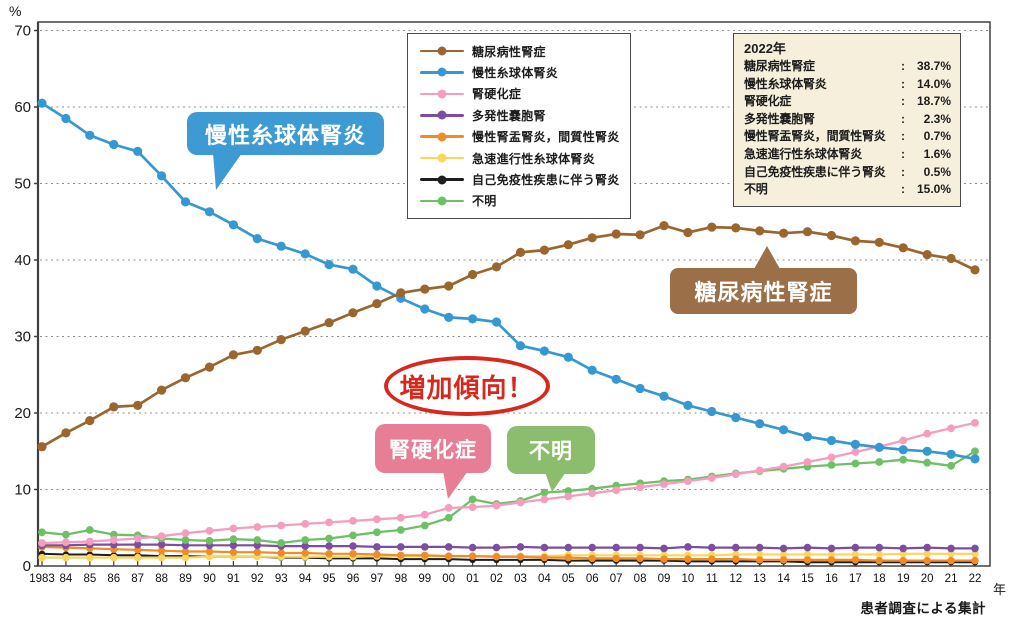 Image resolution: width=1024 pixels, height=634 pixels. Describe the element at coordinates (433, 461) in the screenshot. I see `annotation-bubble-nephrosclerosis: 腎硬化症` at that location.